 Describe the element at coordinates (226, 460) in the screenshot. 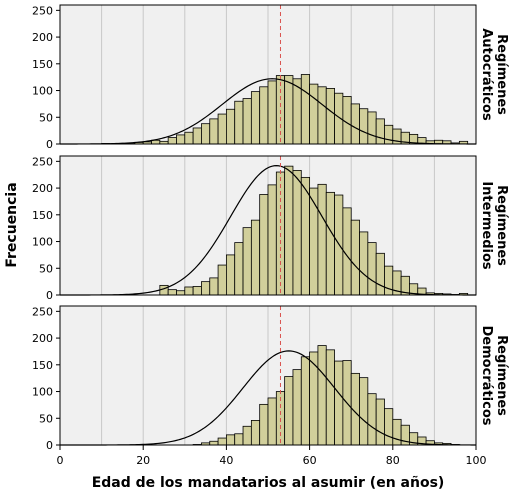

I see `x-tick-label: 40` at that location.